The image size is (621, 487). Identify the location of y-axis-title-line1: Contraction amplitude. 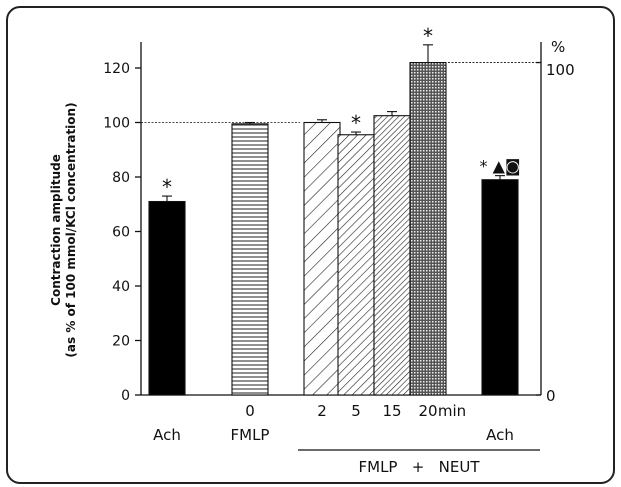
(56, 230).